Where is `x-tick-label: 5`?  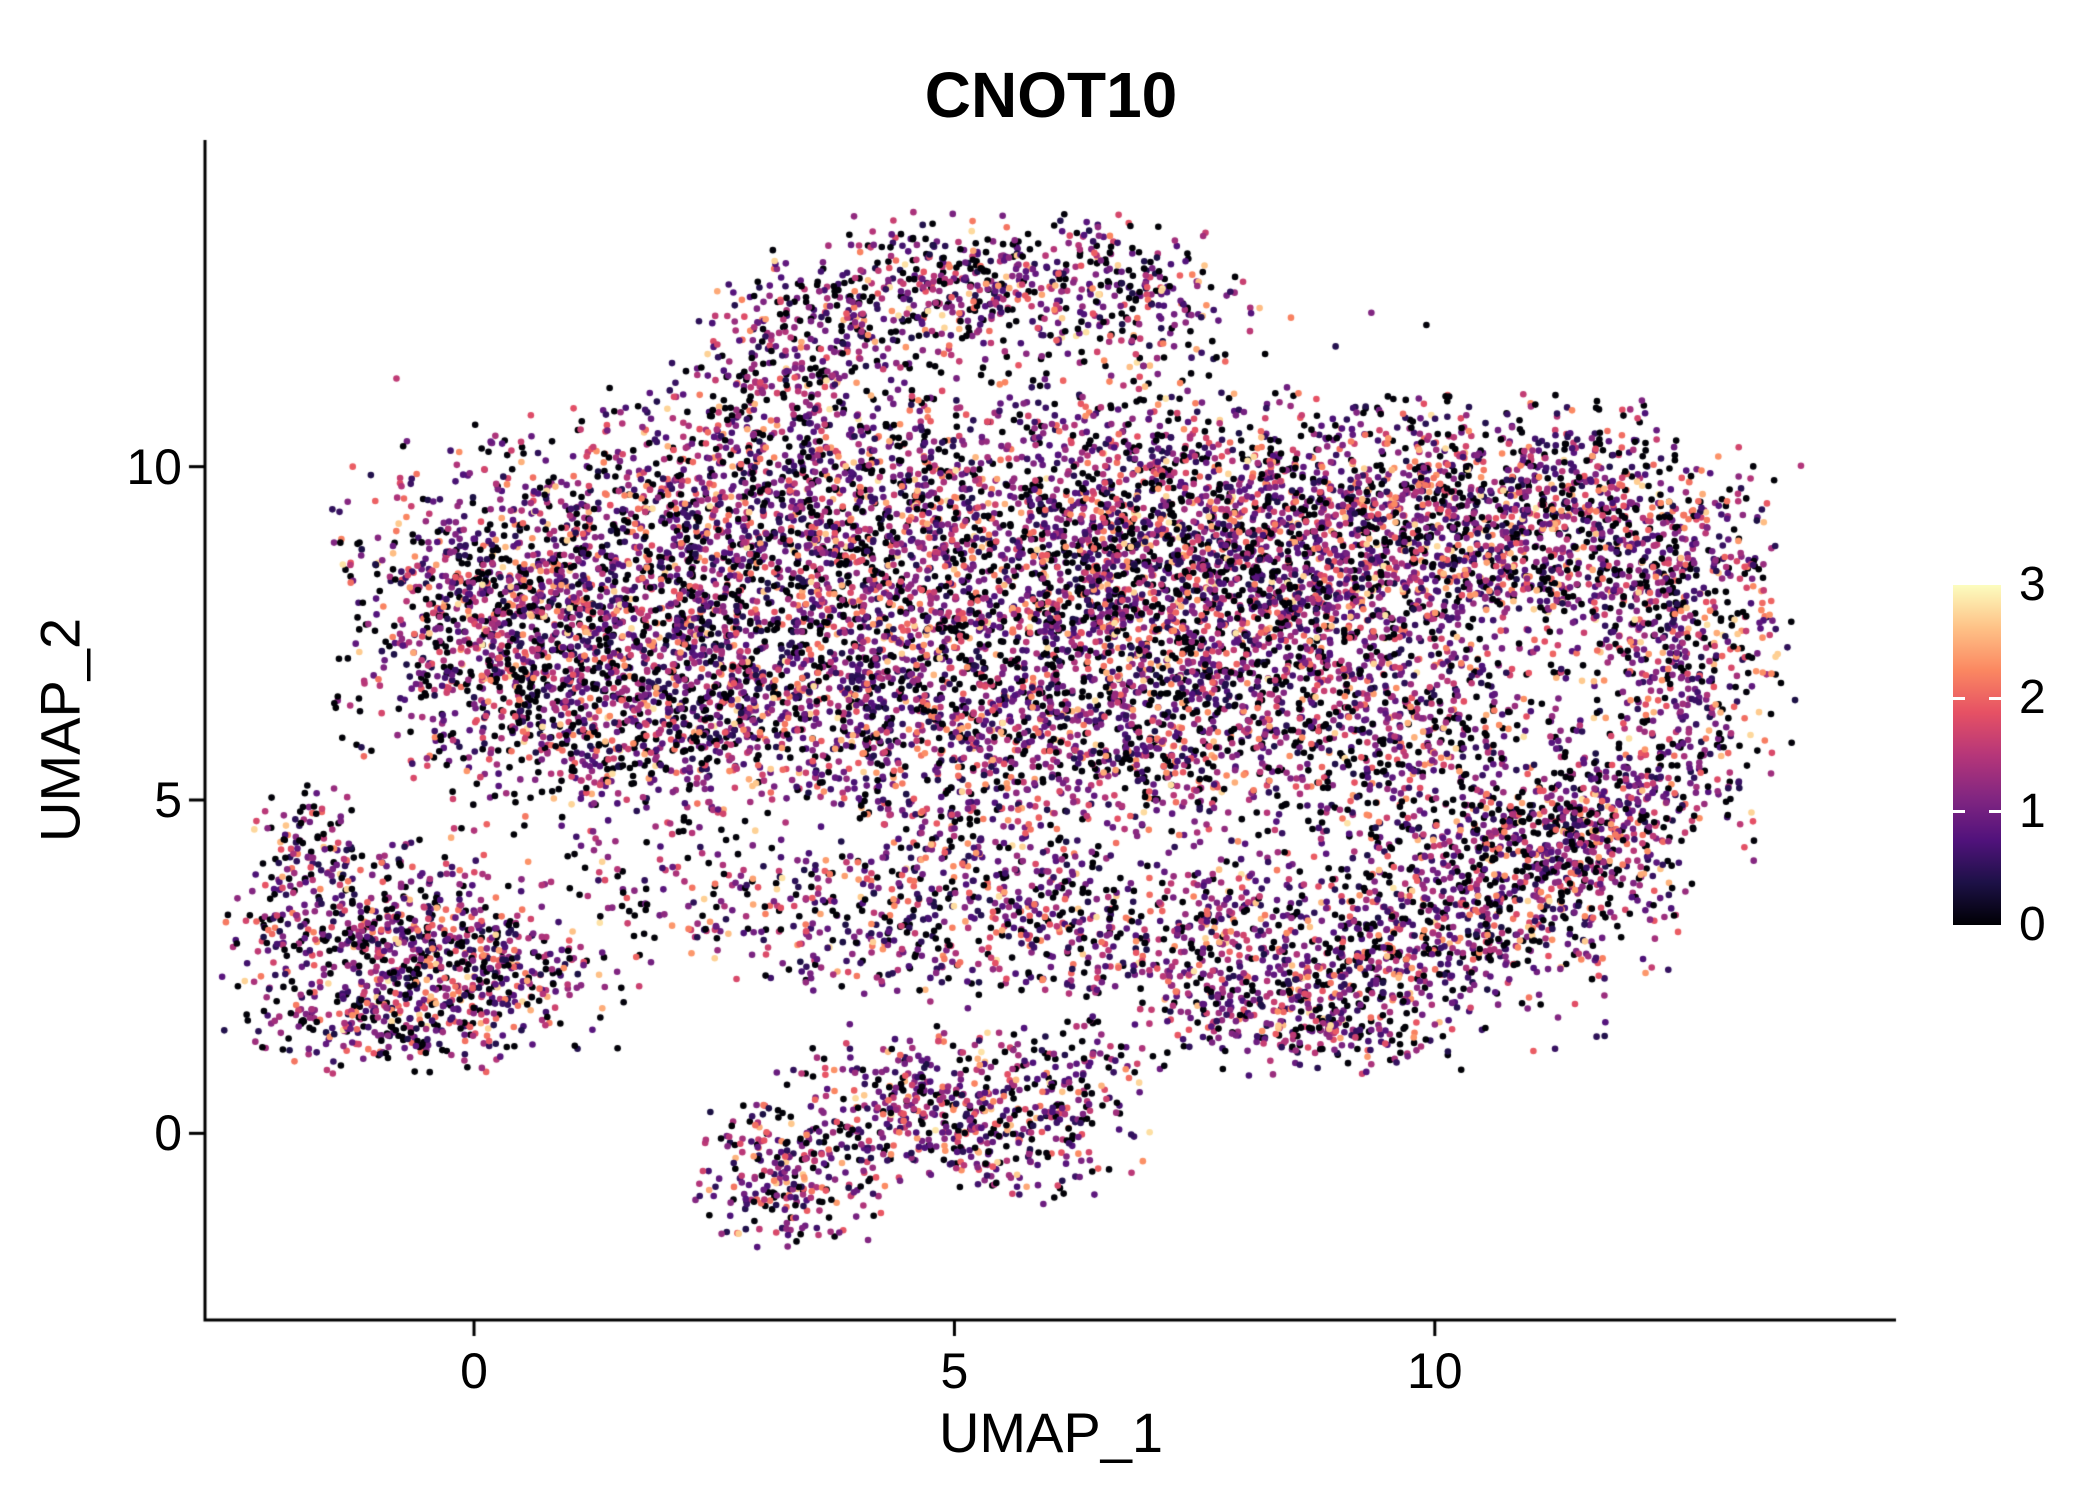 x-tick-label: 5 is located at coordinates (954, 1371).